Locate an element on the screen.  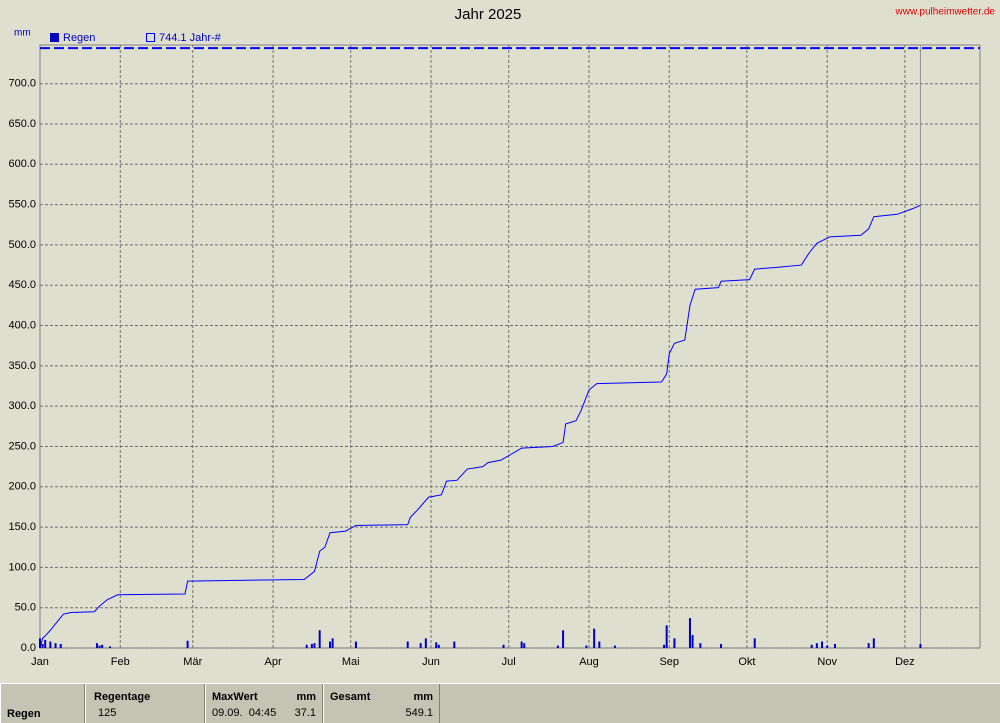
date: 09.09. 04:45 is located at coordinates (244, 713).